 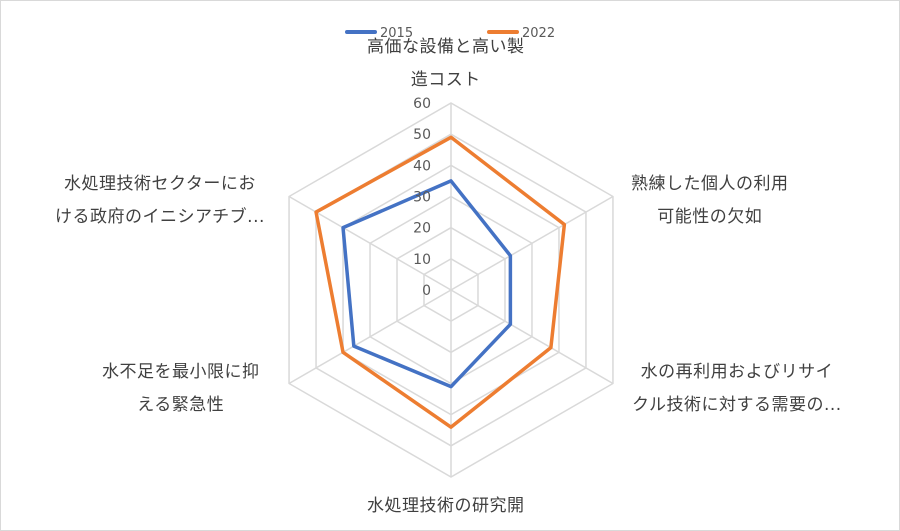 I want to click on legend-label-2022: 2022, so click(x=538, y=33).